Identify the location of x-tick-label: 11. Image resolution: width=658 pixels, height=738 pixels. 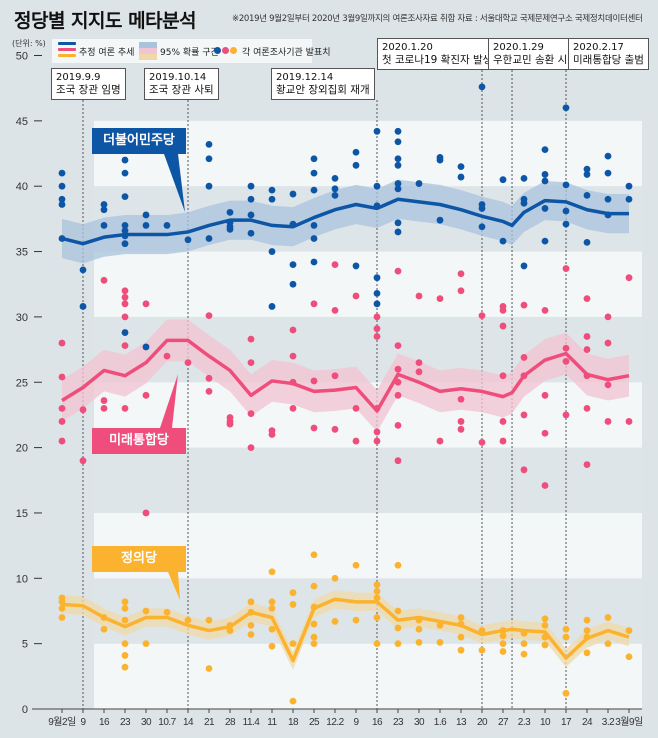
(272, 722).